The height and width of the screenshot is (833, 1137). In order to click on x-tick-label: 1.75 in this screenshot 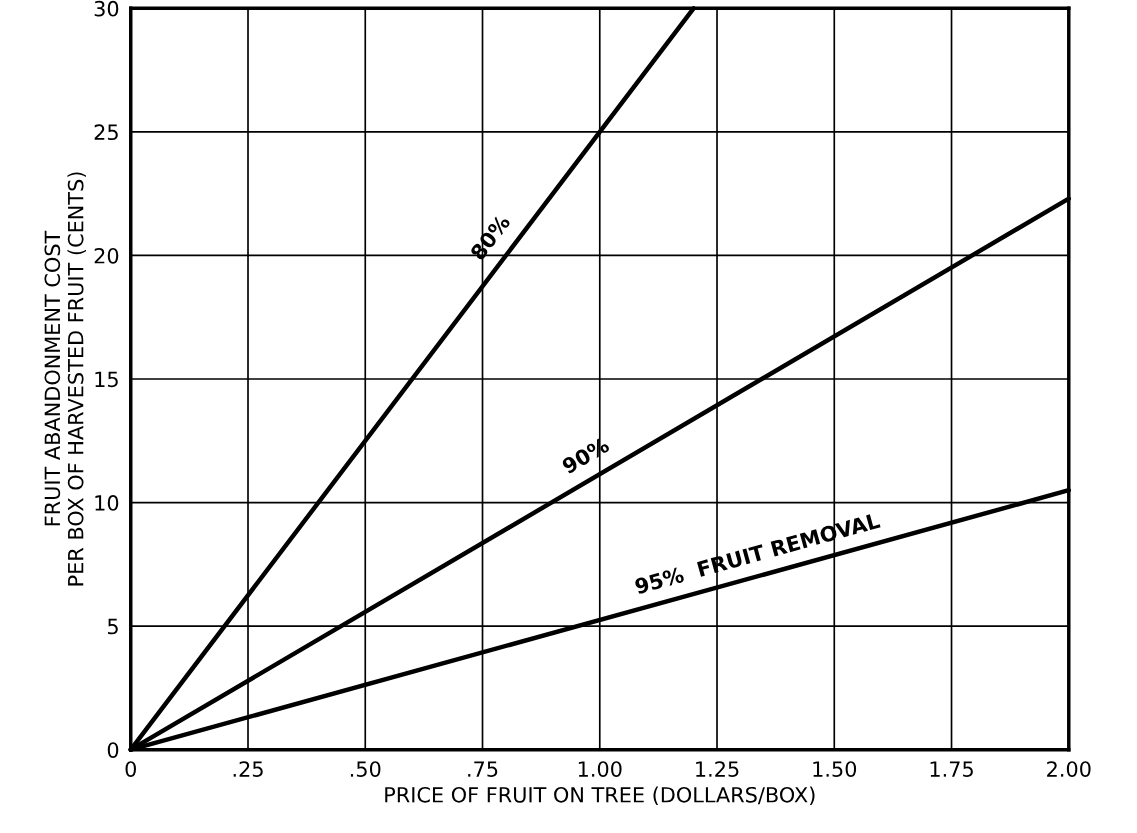, I will do `click(951, 769)`.